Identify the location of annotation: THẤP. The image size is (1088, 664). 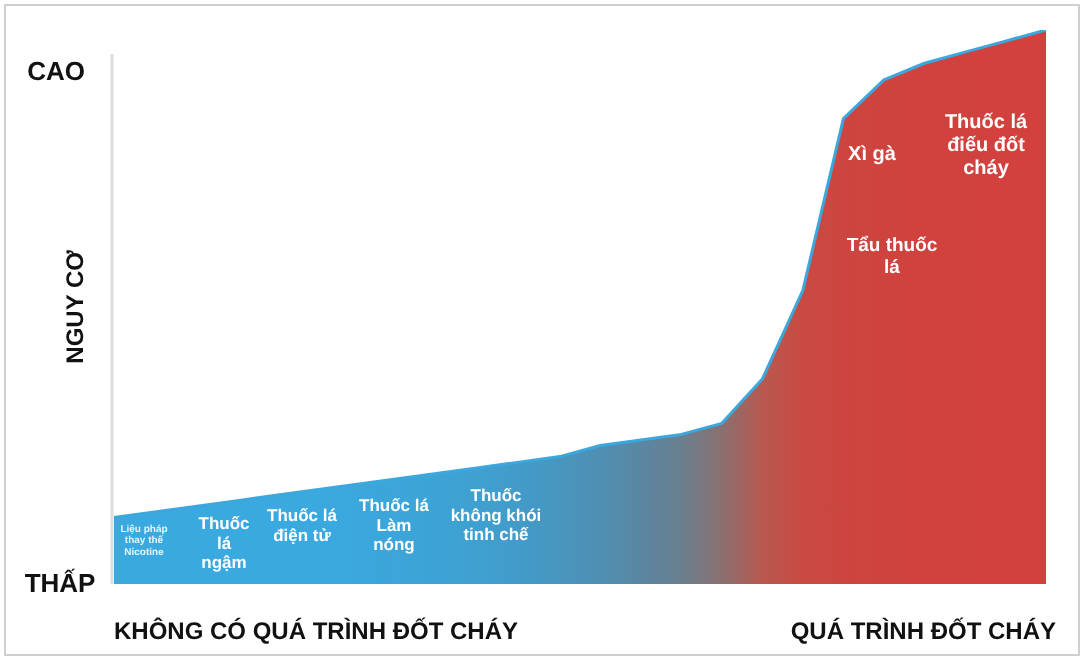
(60, 583).